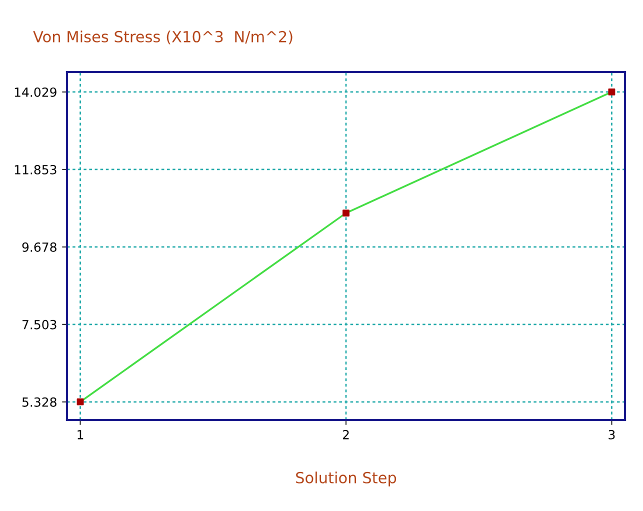  I want to click on y-tick-label: 5.328, so click(39, 402).